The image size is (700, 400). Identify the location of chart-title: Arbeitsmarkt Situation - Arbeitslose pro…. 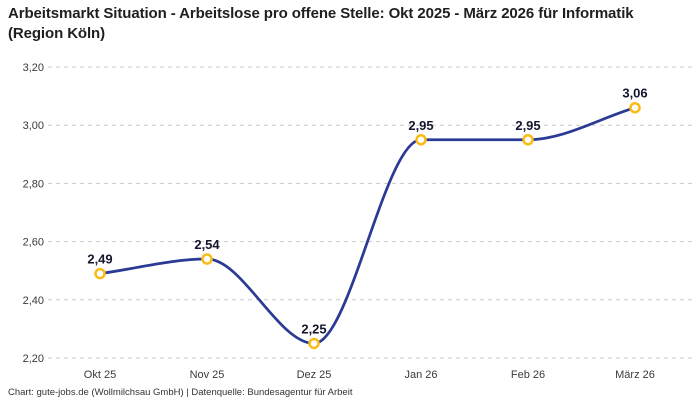
(321, 24).